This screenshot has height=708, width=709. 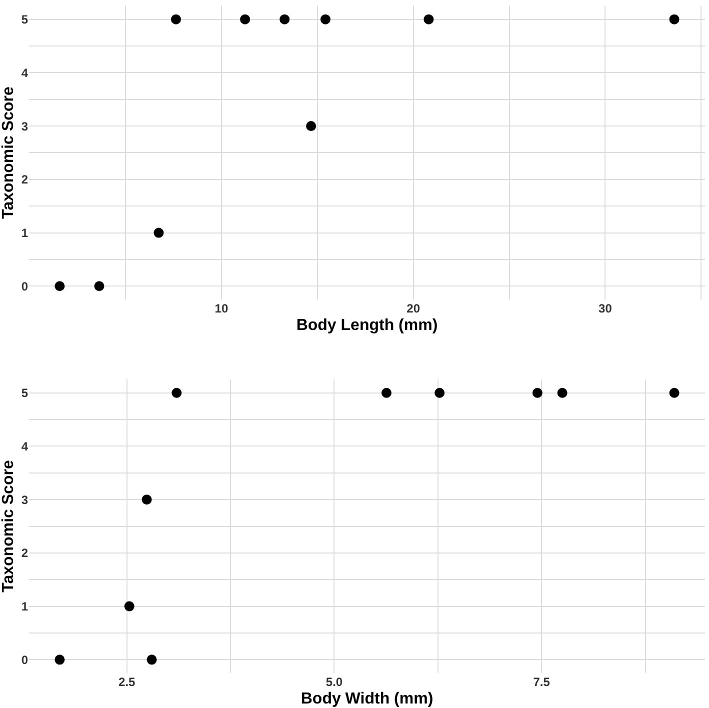 What do you see at coordinates (221, 308) in the screenshot?
I see `x-tick-label: 10` at bounding box center [221, 308].